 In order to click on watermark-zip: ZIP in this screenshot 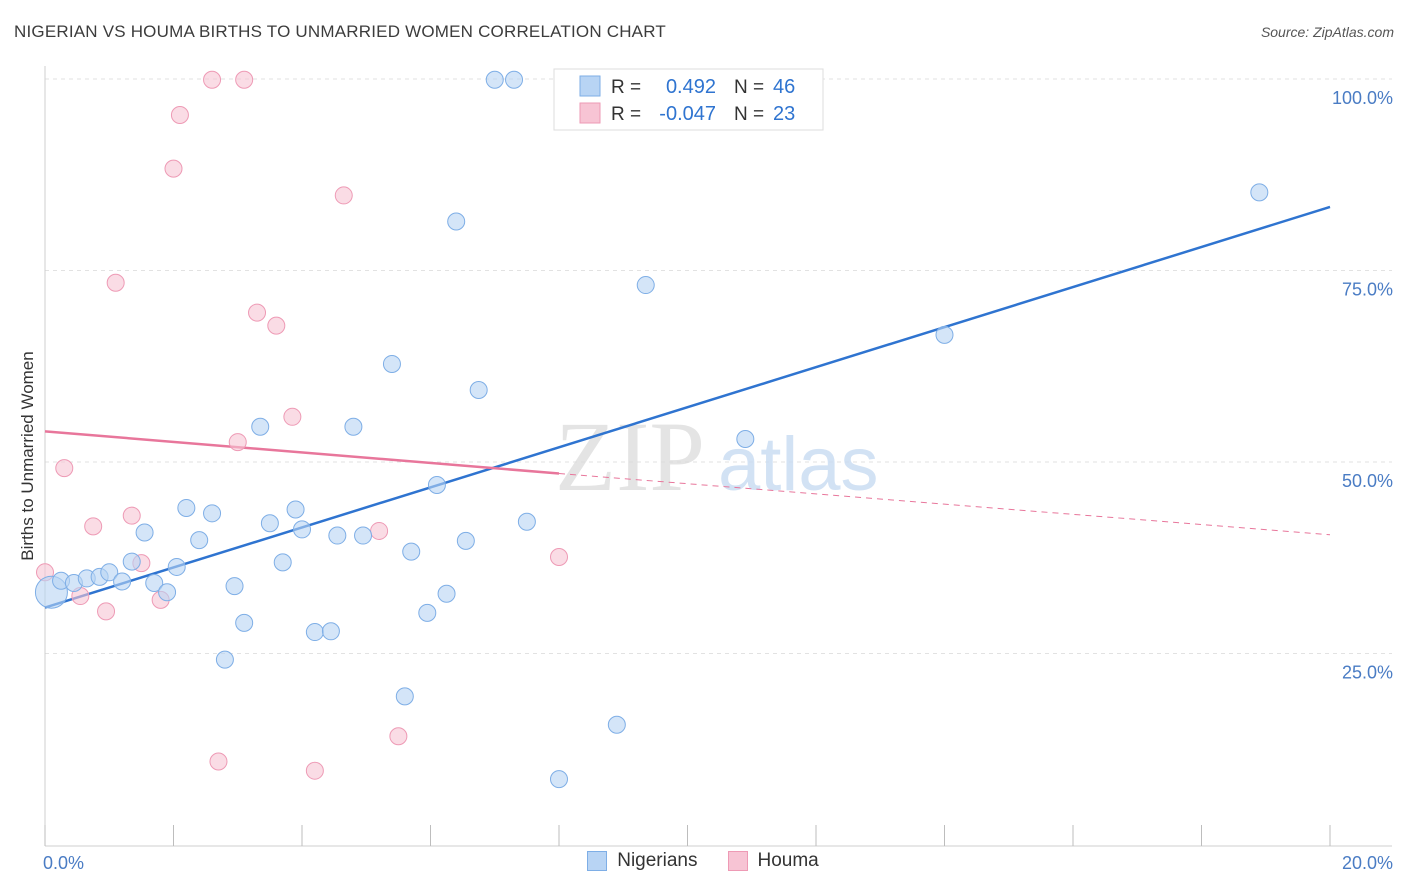, I will do `click(630, 456)`.